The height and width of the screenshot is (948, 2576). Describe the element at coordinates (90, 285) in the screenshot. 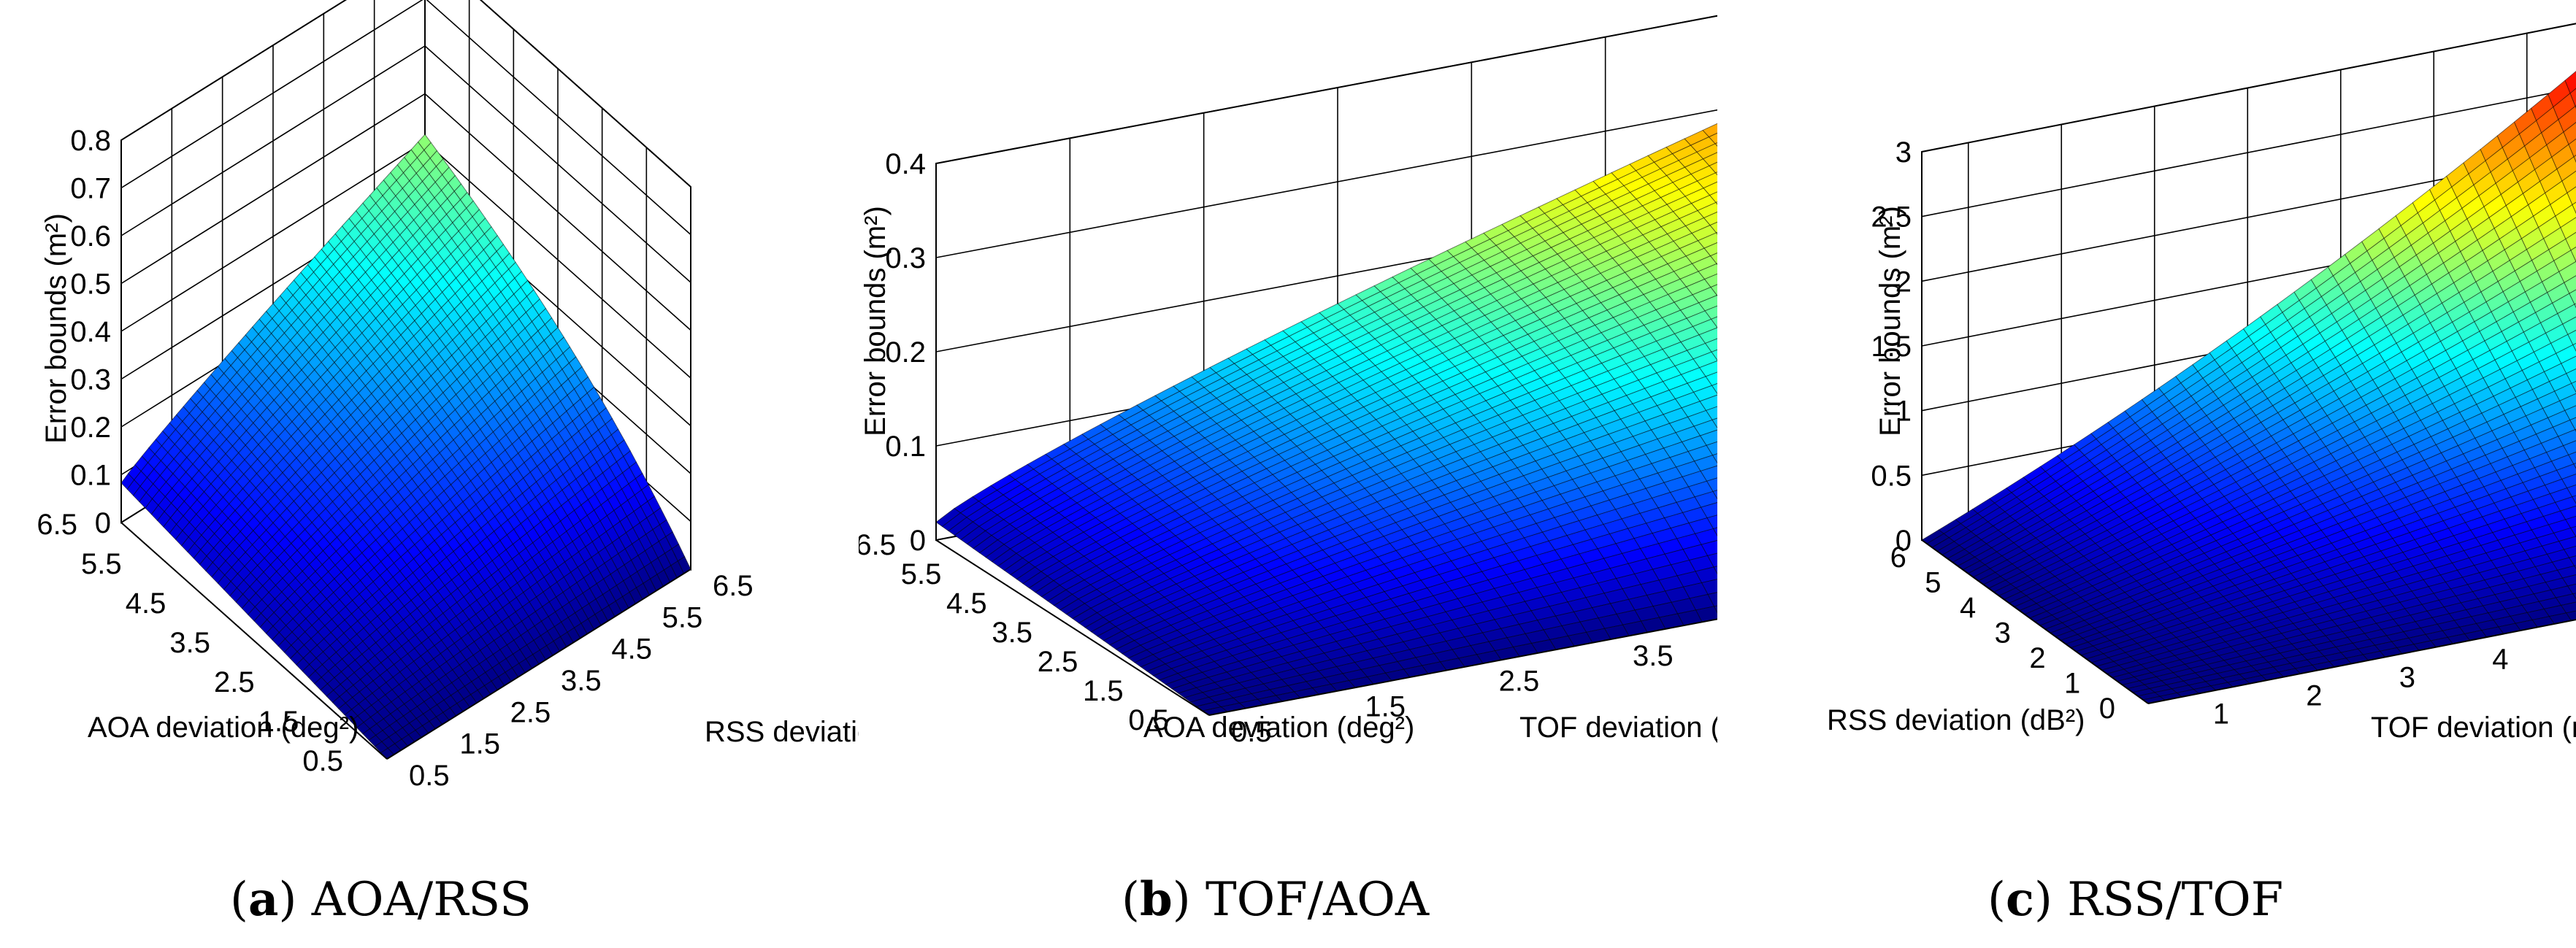

I see `z-tick-label: 0.5` at that location.